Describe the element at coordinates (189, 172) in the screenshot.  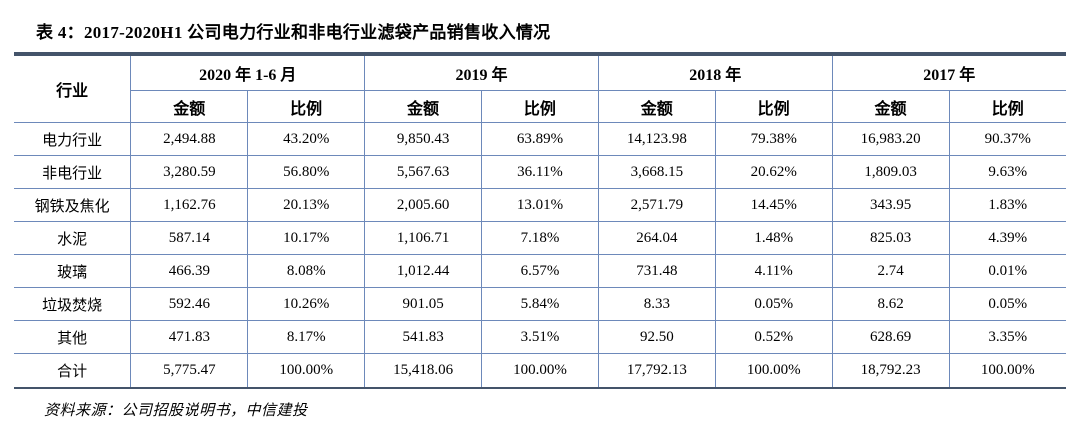
I see `cell-amount: 3,280.59` at that location.